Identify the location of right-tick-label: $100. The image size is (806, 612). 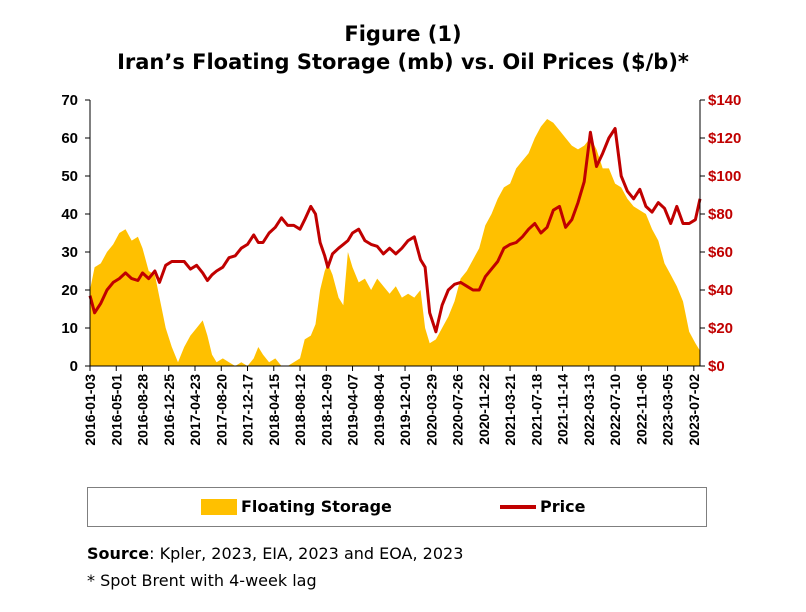
(724, 176).